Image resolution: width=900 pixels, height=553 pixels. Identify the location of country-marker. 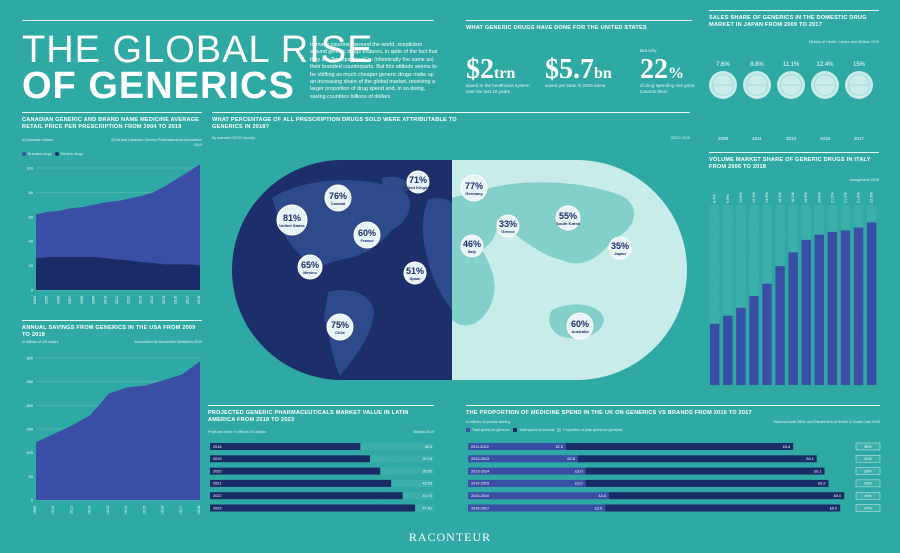
(508, 226).